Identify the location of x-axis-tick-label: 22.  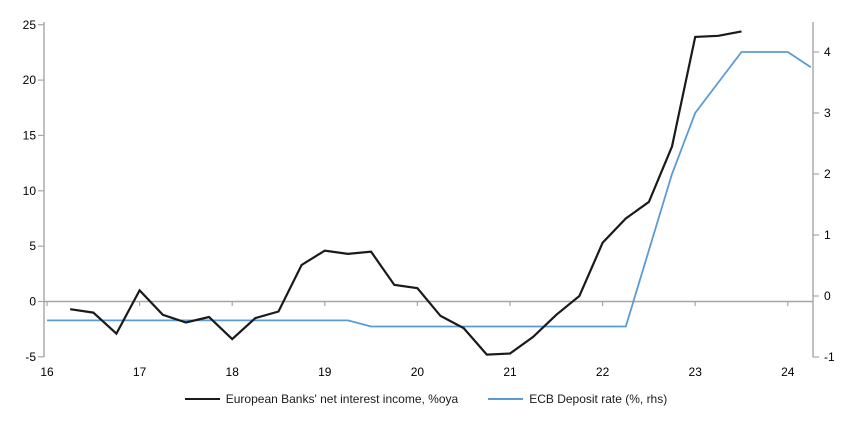
(603, 372).